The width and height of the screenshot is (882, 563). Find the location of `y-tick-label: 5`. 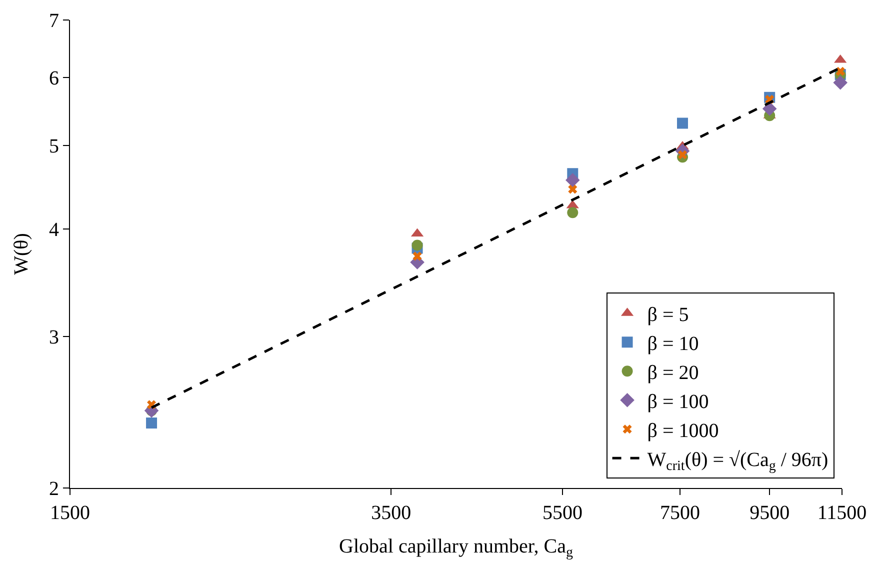

y-tick-label: 5 is located at coordinates (54, 147).